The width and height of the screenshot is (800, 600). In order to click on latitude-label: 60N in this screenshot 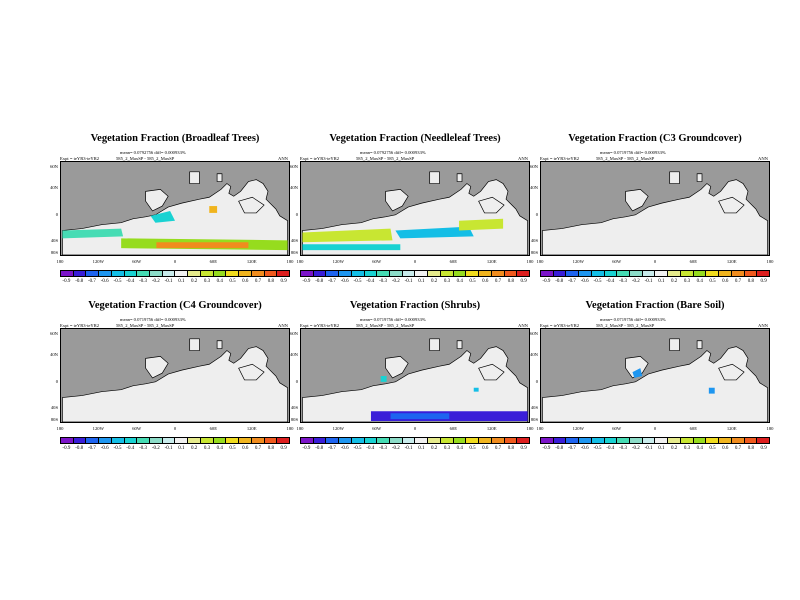, I will do `click(54, 333)`.